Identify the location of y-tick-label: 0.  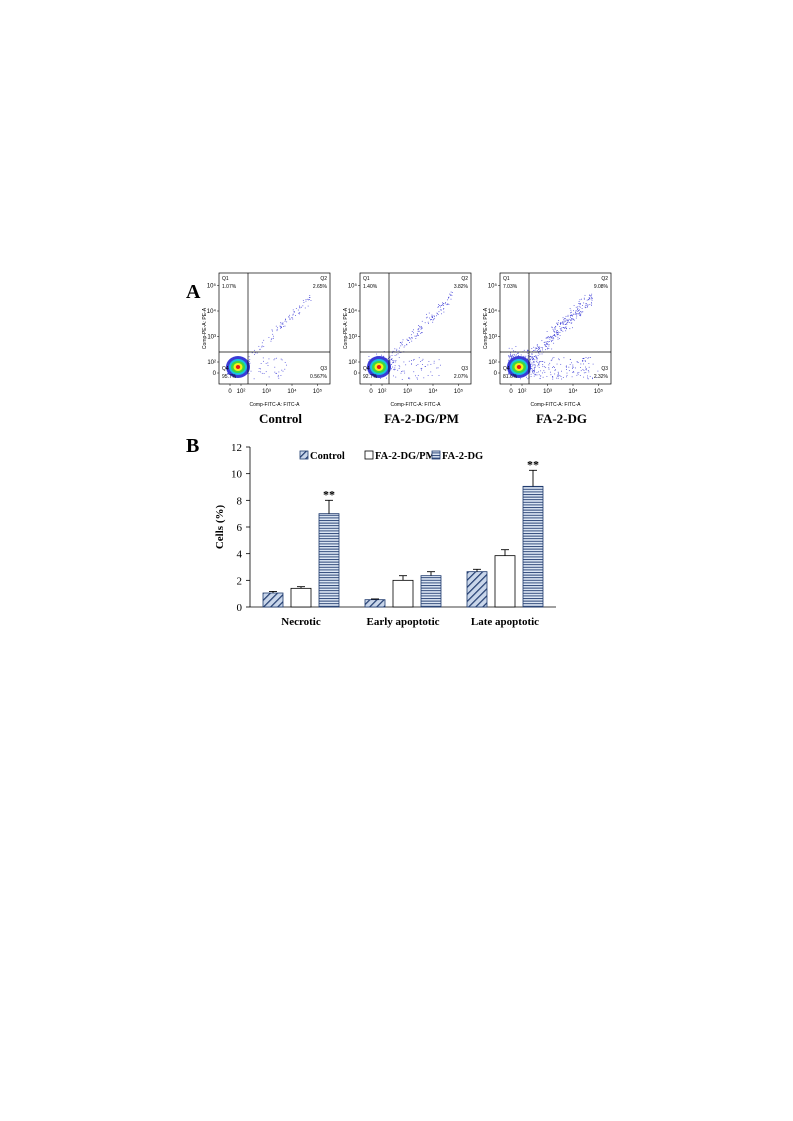
(240, 608).